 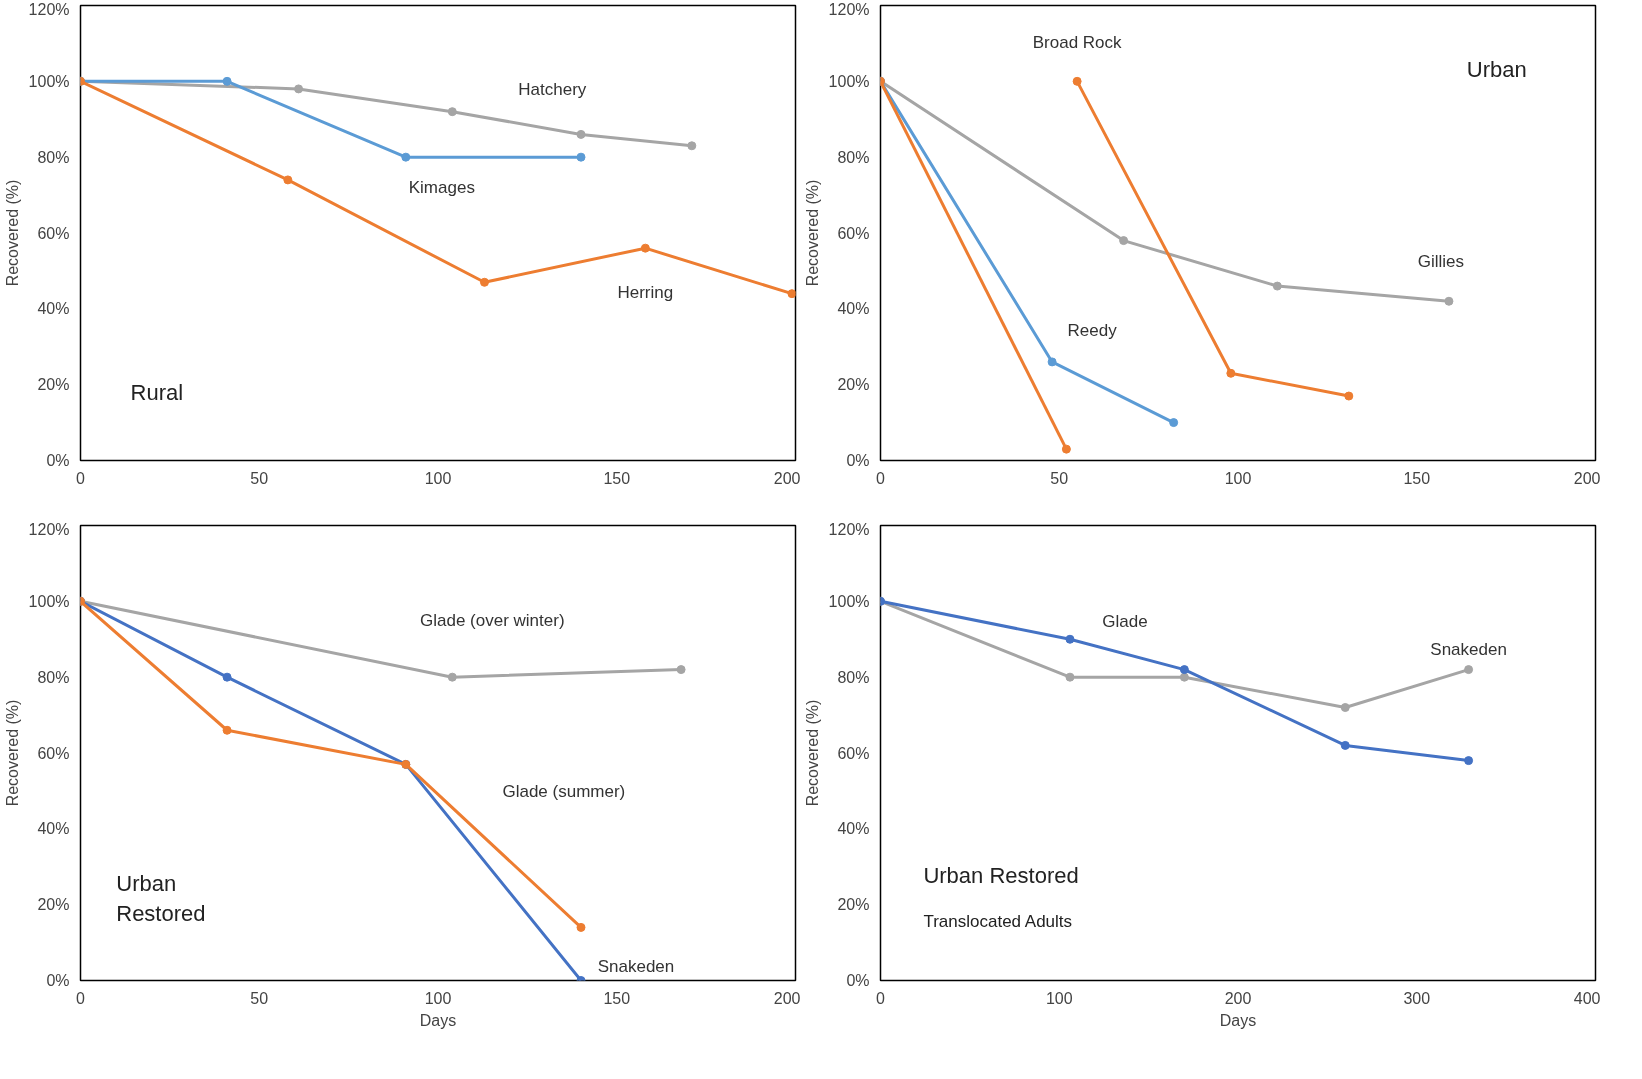 What do you see at coordinates (998, 921) in the screenshot?
I see `annotation: Translocated Adults` at bounding box center [998, 921].